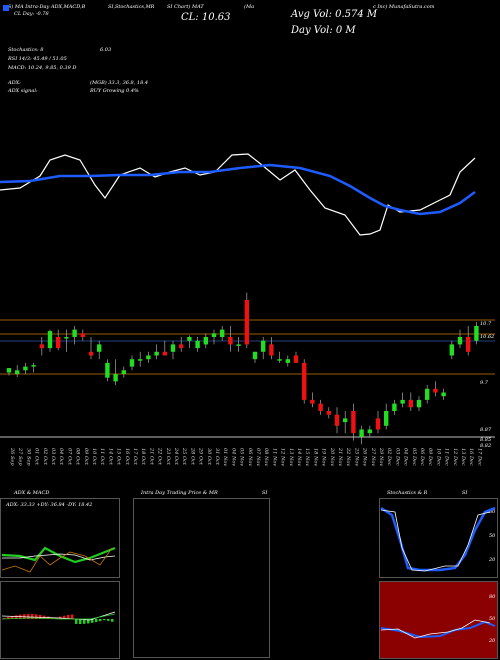 The width and height of the screenshot is (500, 660). I want to click on avg-vol: Avg Vol: 0.574 M, so click(334, 14).